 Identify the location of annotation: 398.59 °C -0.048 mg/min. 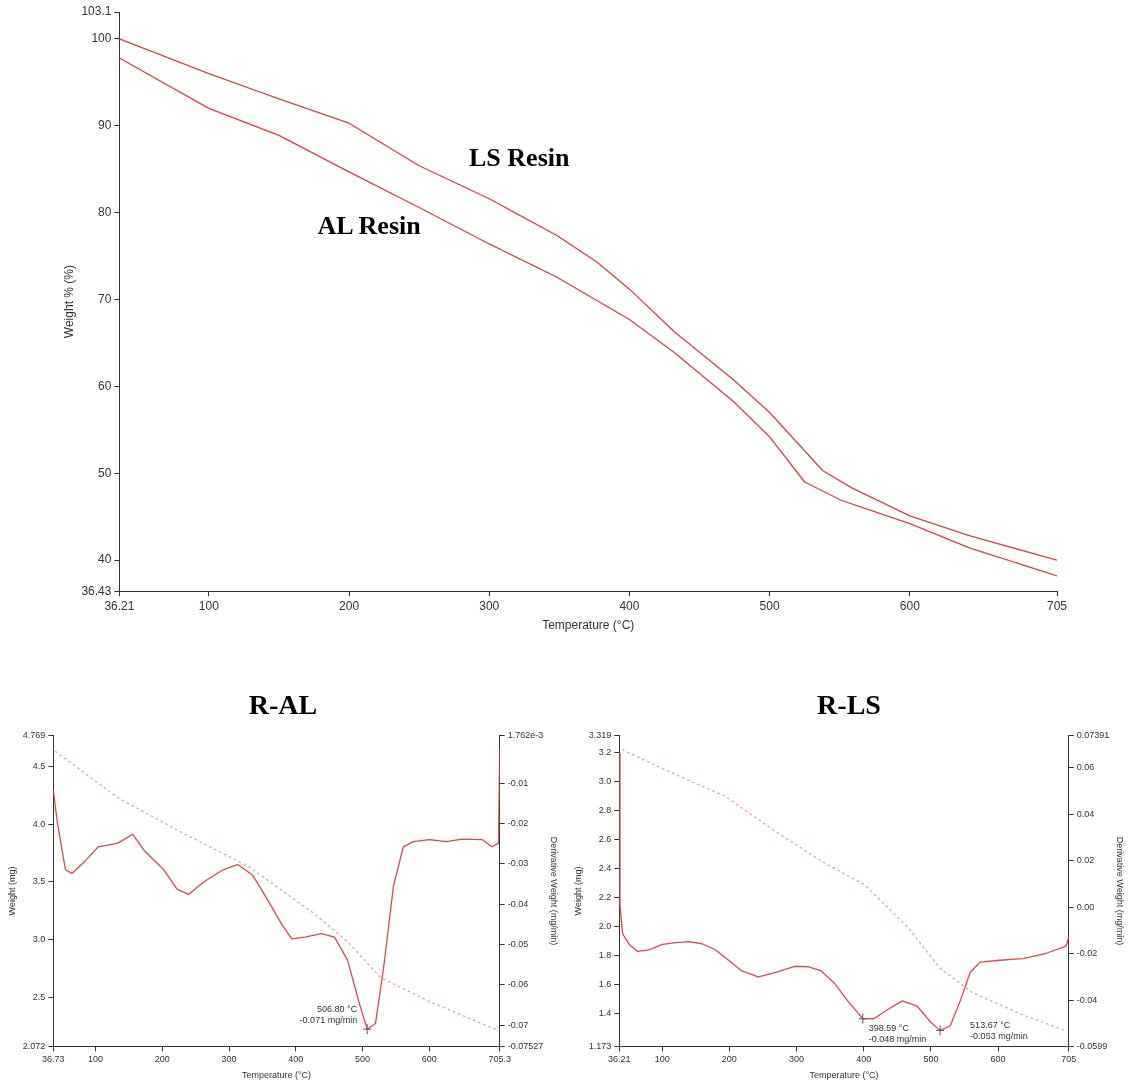
(897, 1033).